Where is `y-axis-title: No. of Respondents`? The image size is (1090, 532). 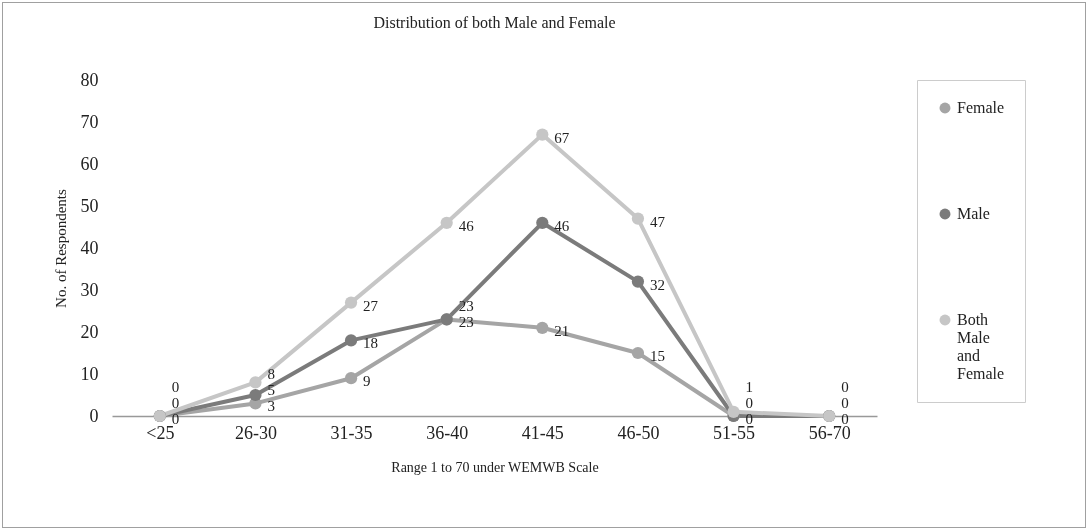 y-axis-title: No. of Respondents is located at coordinates (60, 248).